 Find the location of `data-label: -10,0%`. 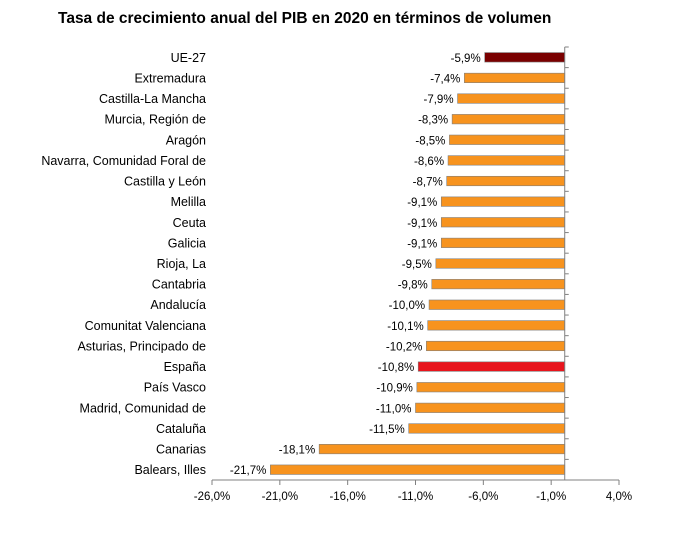

data-label: -10,0% is located at coordinates (407, 306).